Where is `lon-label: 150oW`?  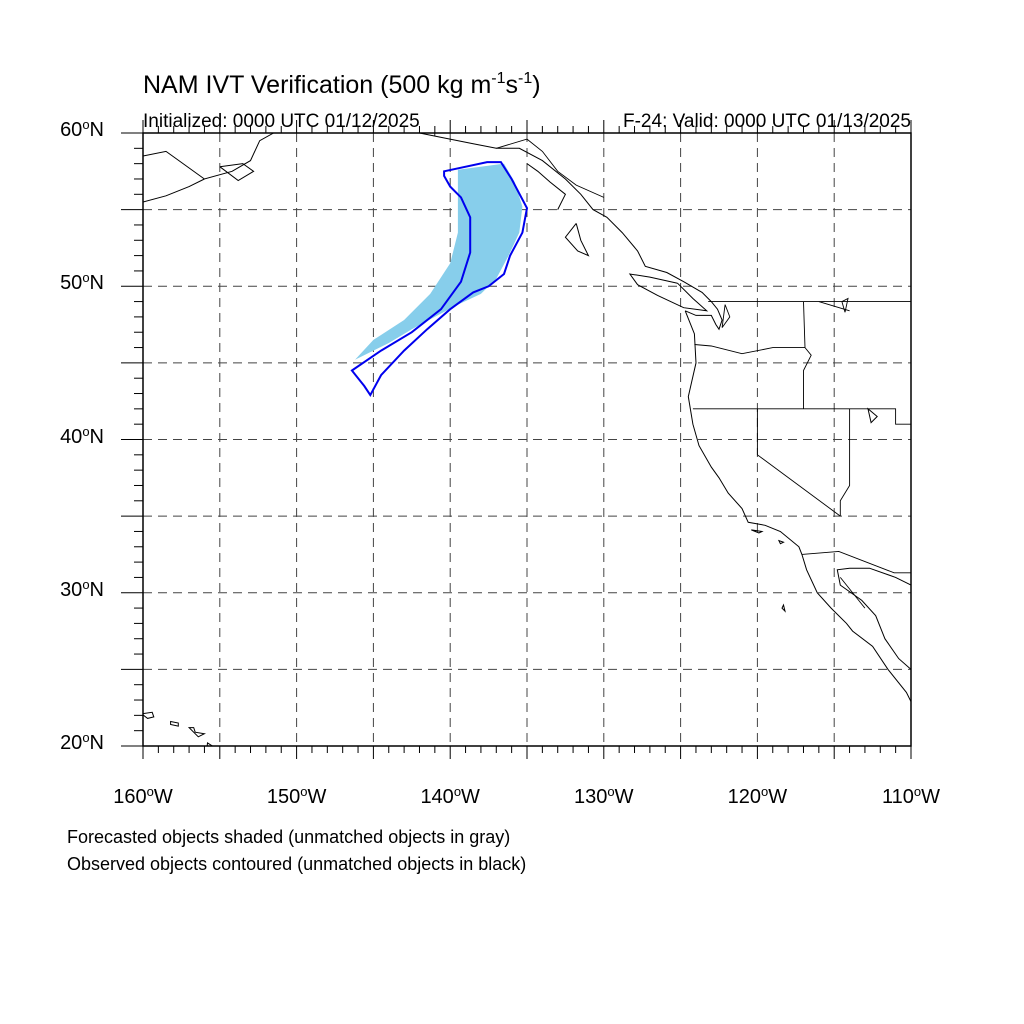 lon-label: 150oW is located at coordinates (296, 796).